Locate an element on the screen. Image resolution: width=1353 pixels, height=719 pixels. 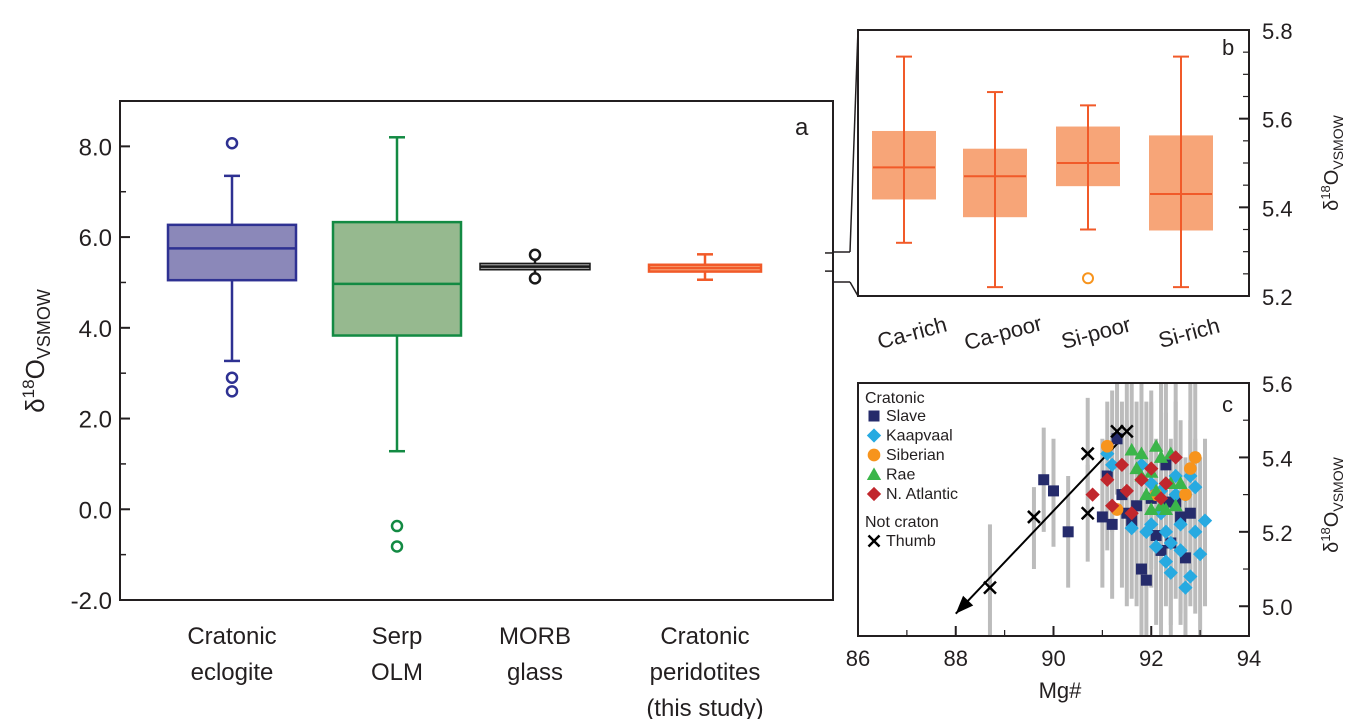
series-n-atlantic is located at coordinates (1134, 485).